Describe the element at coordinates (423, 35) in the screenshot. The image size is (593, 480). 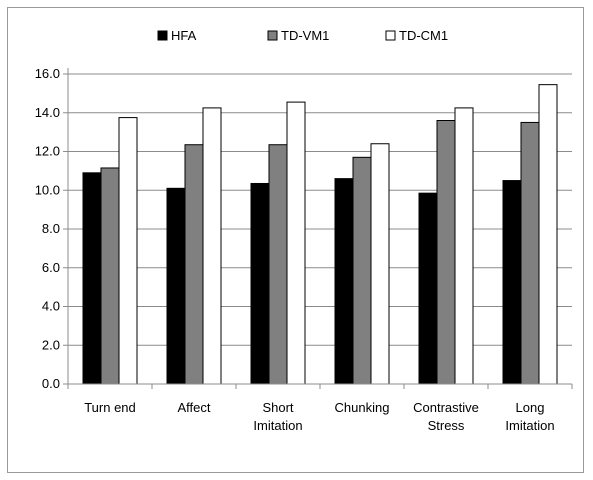
I see `legend-label-td-cm1: TD-CM1` at that location.